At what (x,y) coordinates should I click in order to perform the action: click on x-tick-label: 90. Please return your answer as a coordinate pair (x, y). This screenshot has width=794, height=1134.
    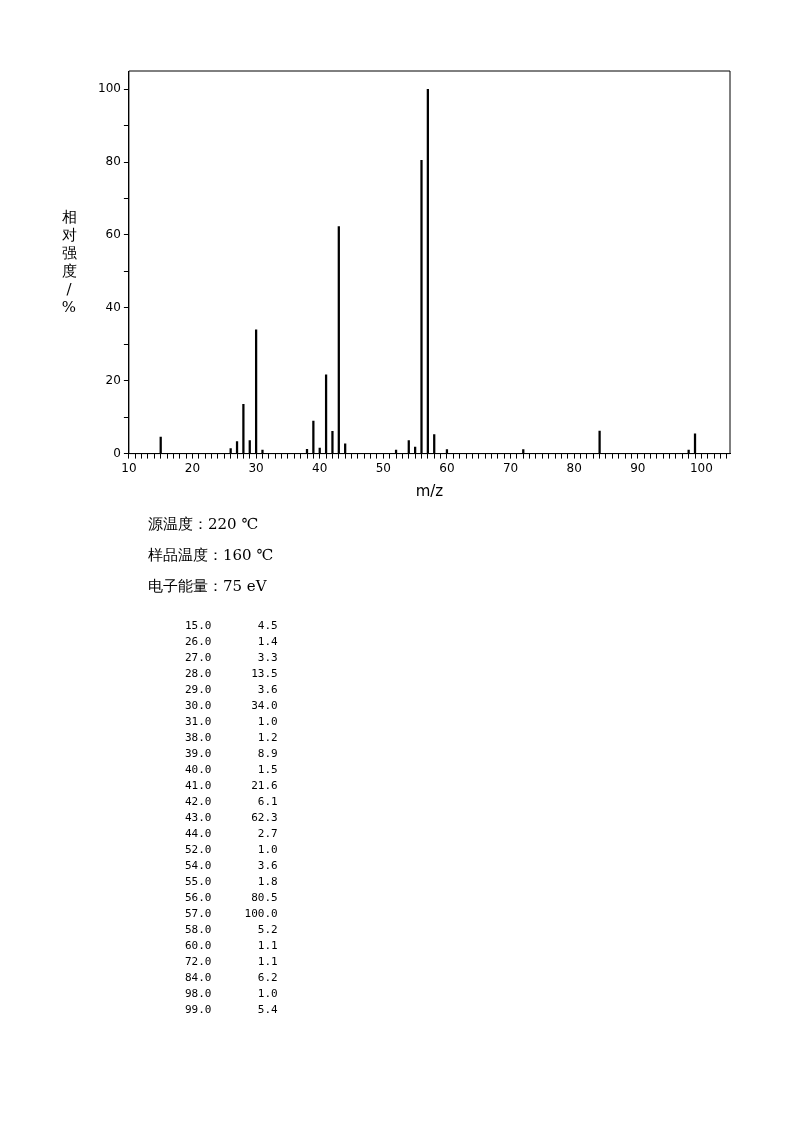
    Looking at the image, I should click on (638, 467).